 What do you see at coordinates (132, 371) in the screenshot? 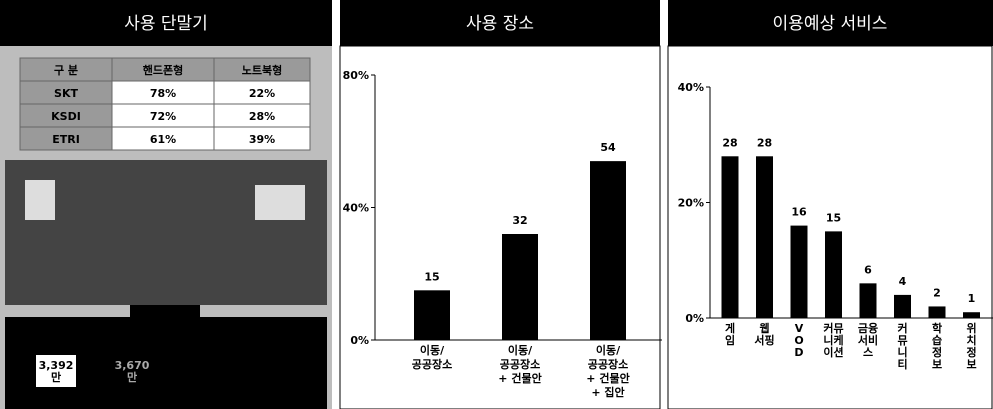
I see `figure-label: 3,670 만` at bounding box center [132, 371].